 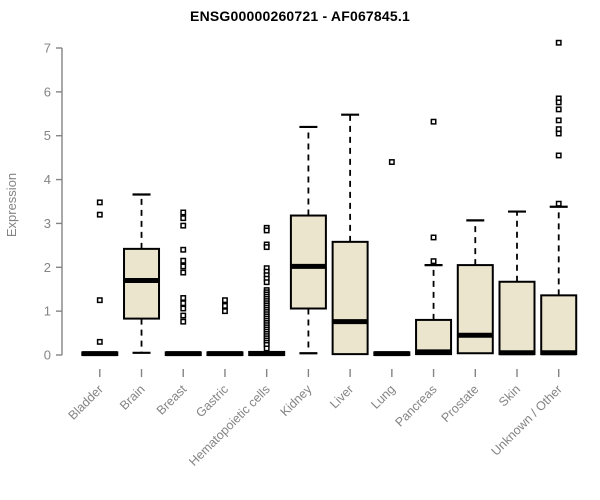 What do you see at coordinates (172, 400) in the screenshot?
I see `x-tick-label: Breast` at bounding box center [172, 400].